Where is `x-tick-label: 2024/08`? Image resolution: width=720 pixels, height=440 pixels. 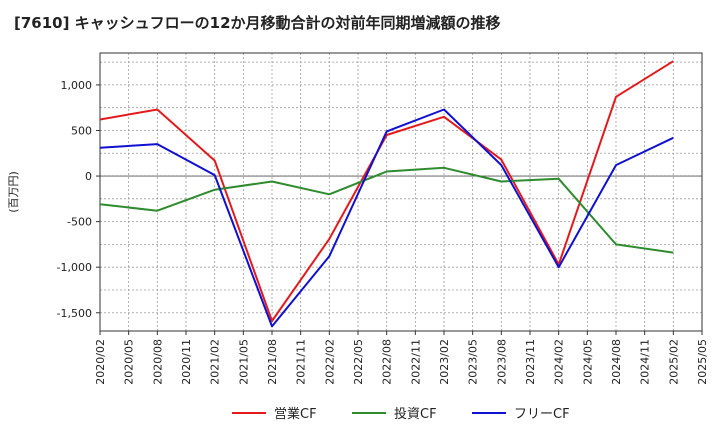
x-tick-label: 2024/08 is located at coordinates (616, 362).